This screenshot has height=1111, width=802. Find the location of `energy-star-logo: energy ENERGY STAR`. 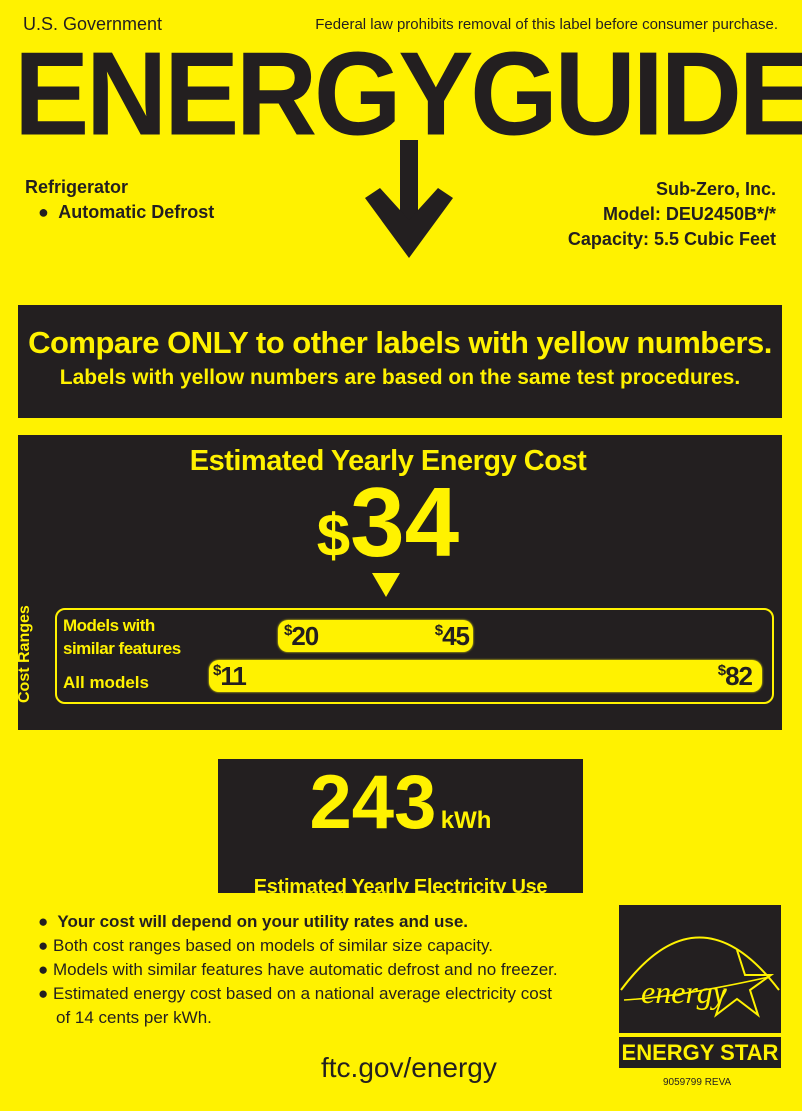

energy-star-logo: energy ENERGY STAR is located at coordinates (700, 986).